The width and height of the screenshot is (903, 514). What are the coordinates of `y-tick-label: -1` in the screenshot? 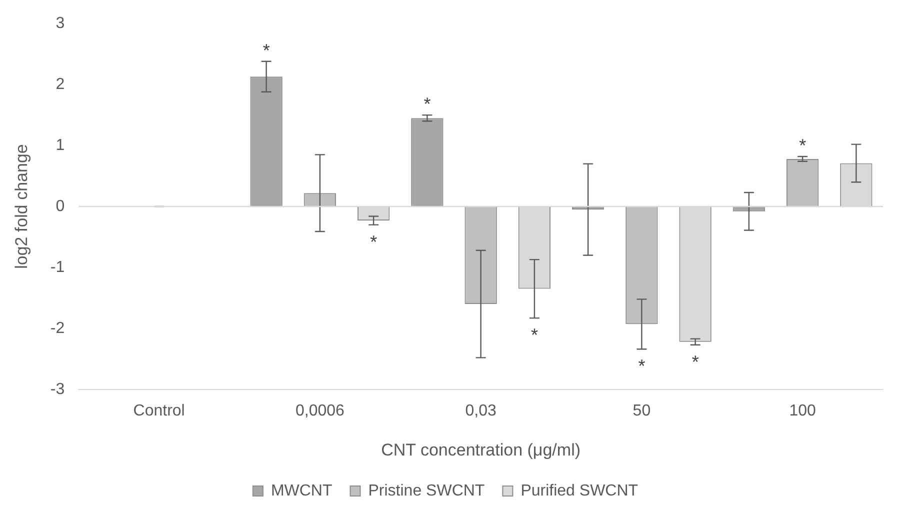 It's located at (57, 267).